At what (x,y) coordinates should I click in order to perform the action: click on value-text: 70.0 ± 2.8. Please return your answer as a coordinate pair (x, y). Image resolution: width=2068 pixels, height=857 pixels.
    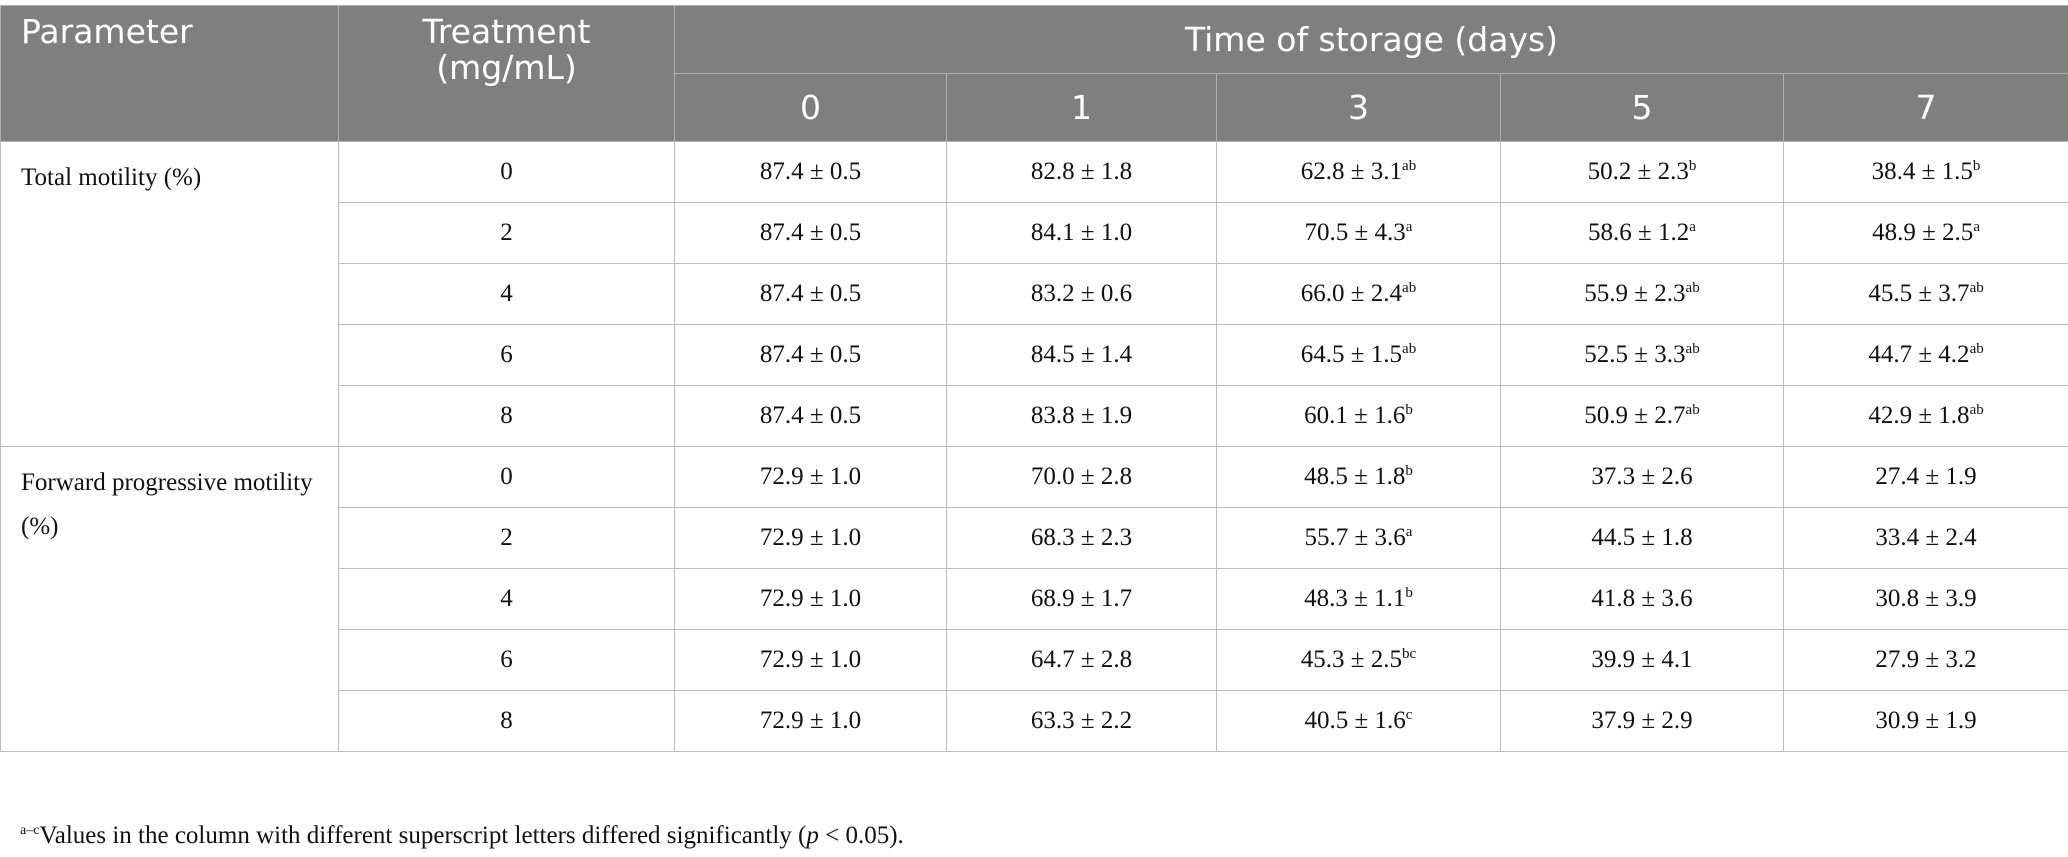
    Looking at the image, I should click on (1081, 476).